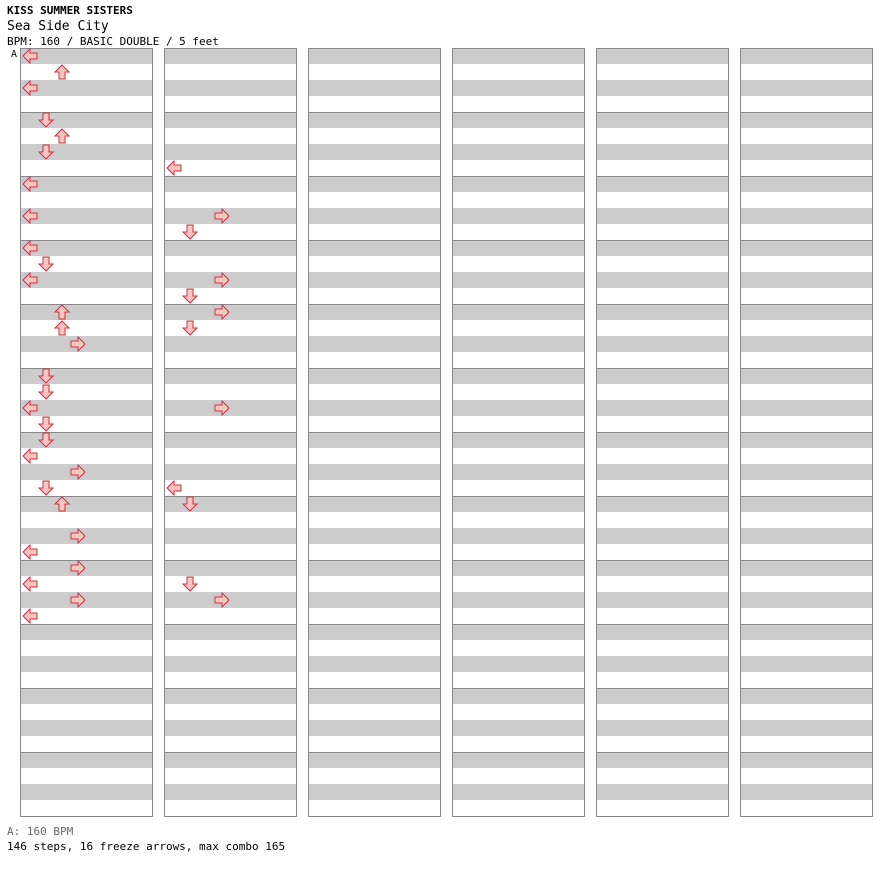 This screenshot has height=876, width=896. What do you see at coordinates (14, 54) in the screenshot?
I see `bpm-marker: A` at bounding box center [14, 54].